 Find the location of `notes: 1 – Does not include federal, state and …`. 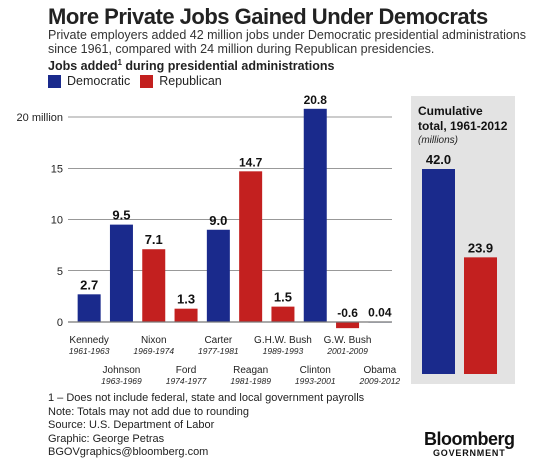

notes: 1 – Does not include federal, state and … is located at coordinates (206, 426).